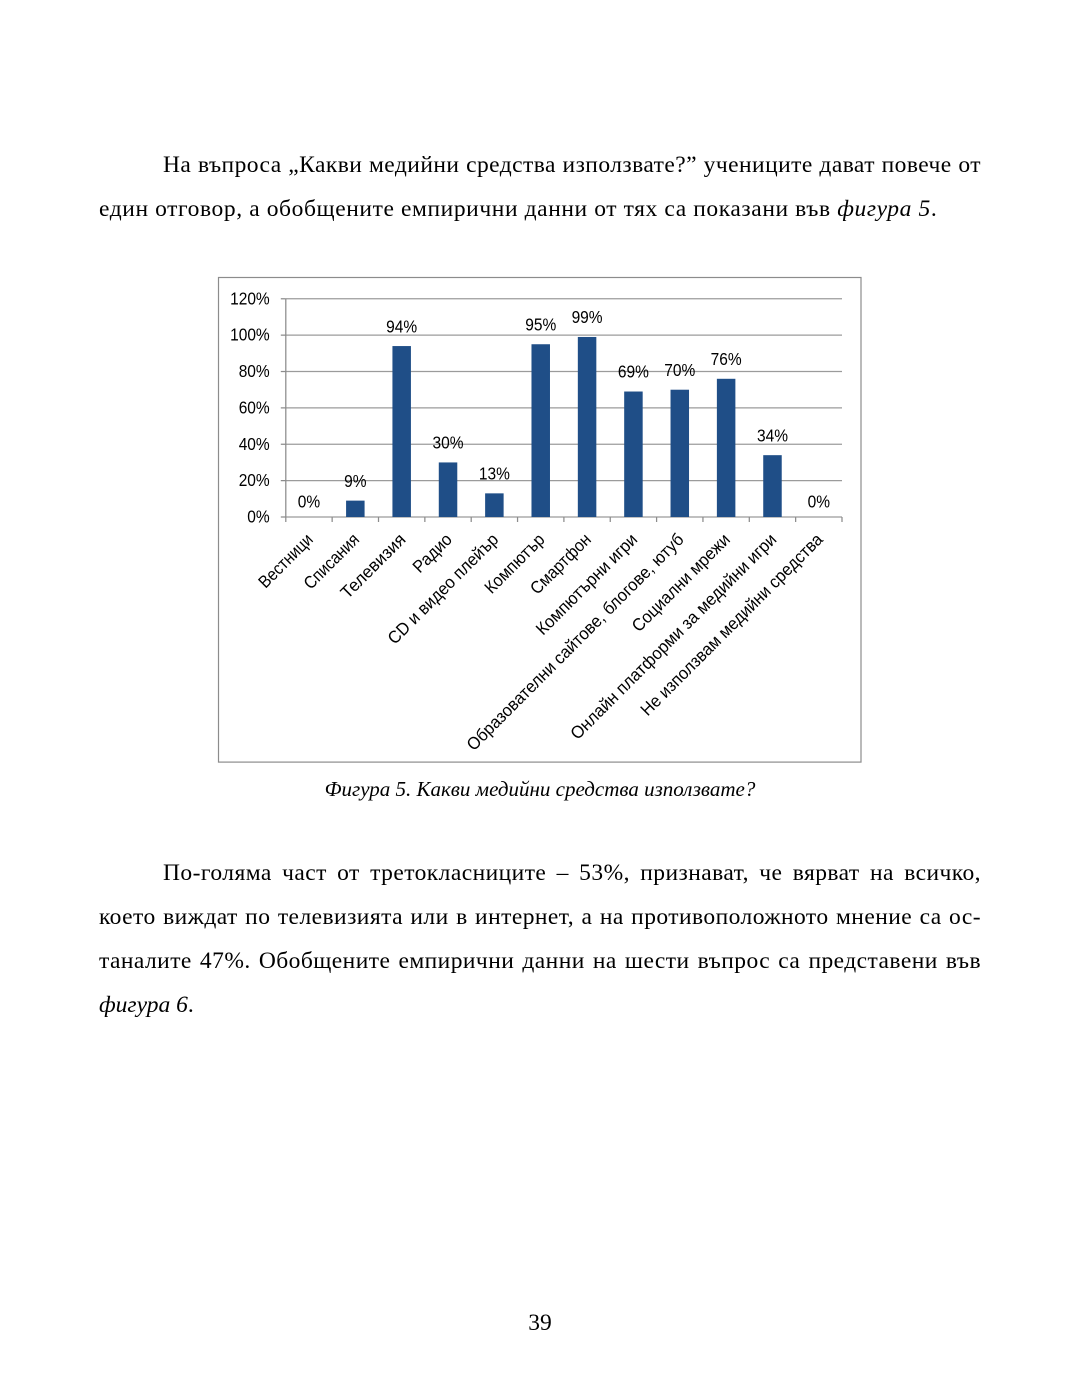 The width and height of the screenshot is (1080, 1397). What do you see at coordinates (254, 444) in the screenshot?
I see `svg-text: 40%` at bounding box center [254, 444].